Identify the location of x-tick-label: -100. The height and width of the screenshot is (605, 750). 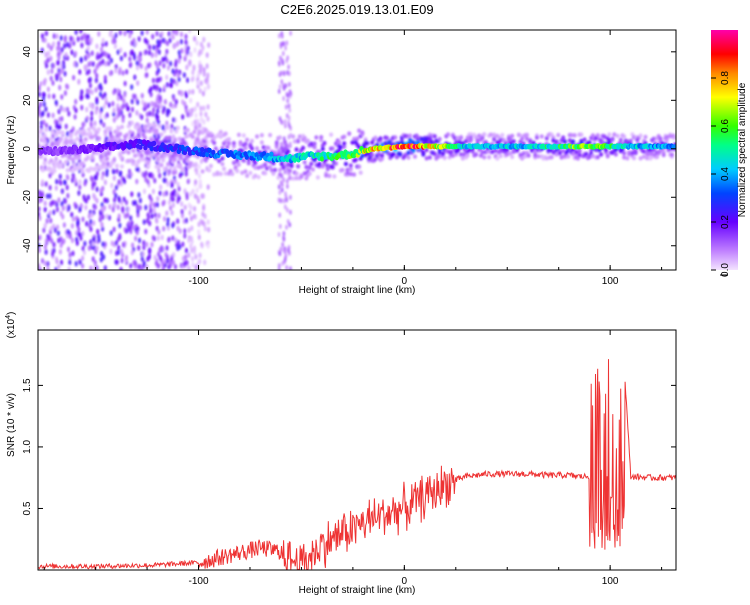
(199, 281).